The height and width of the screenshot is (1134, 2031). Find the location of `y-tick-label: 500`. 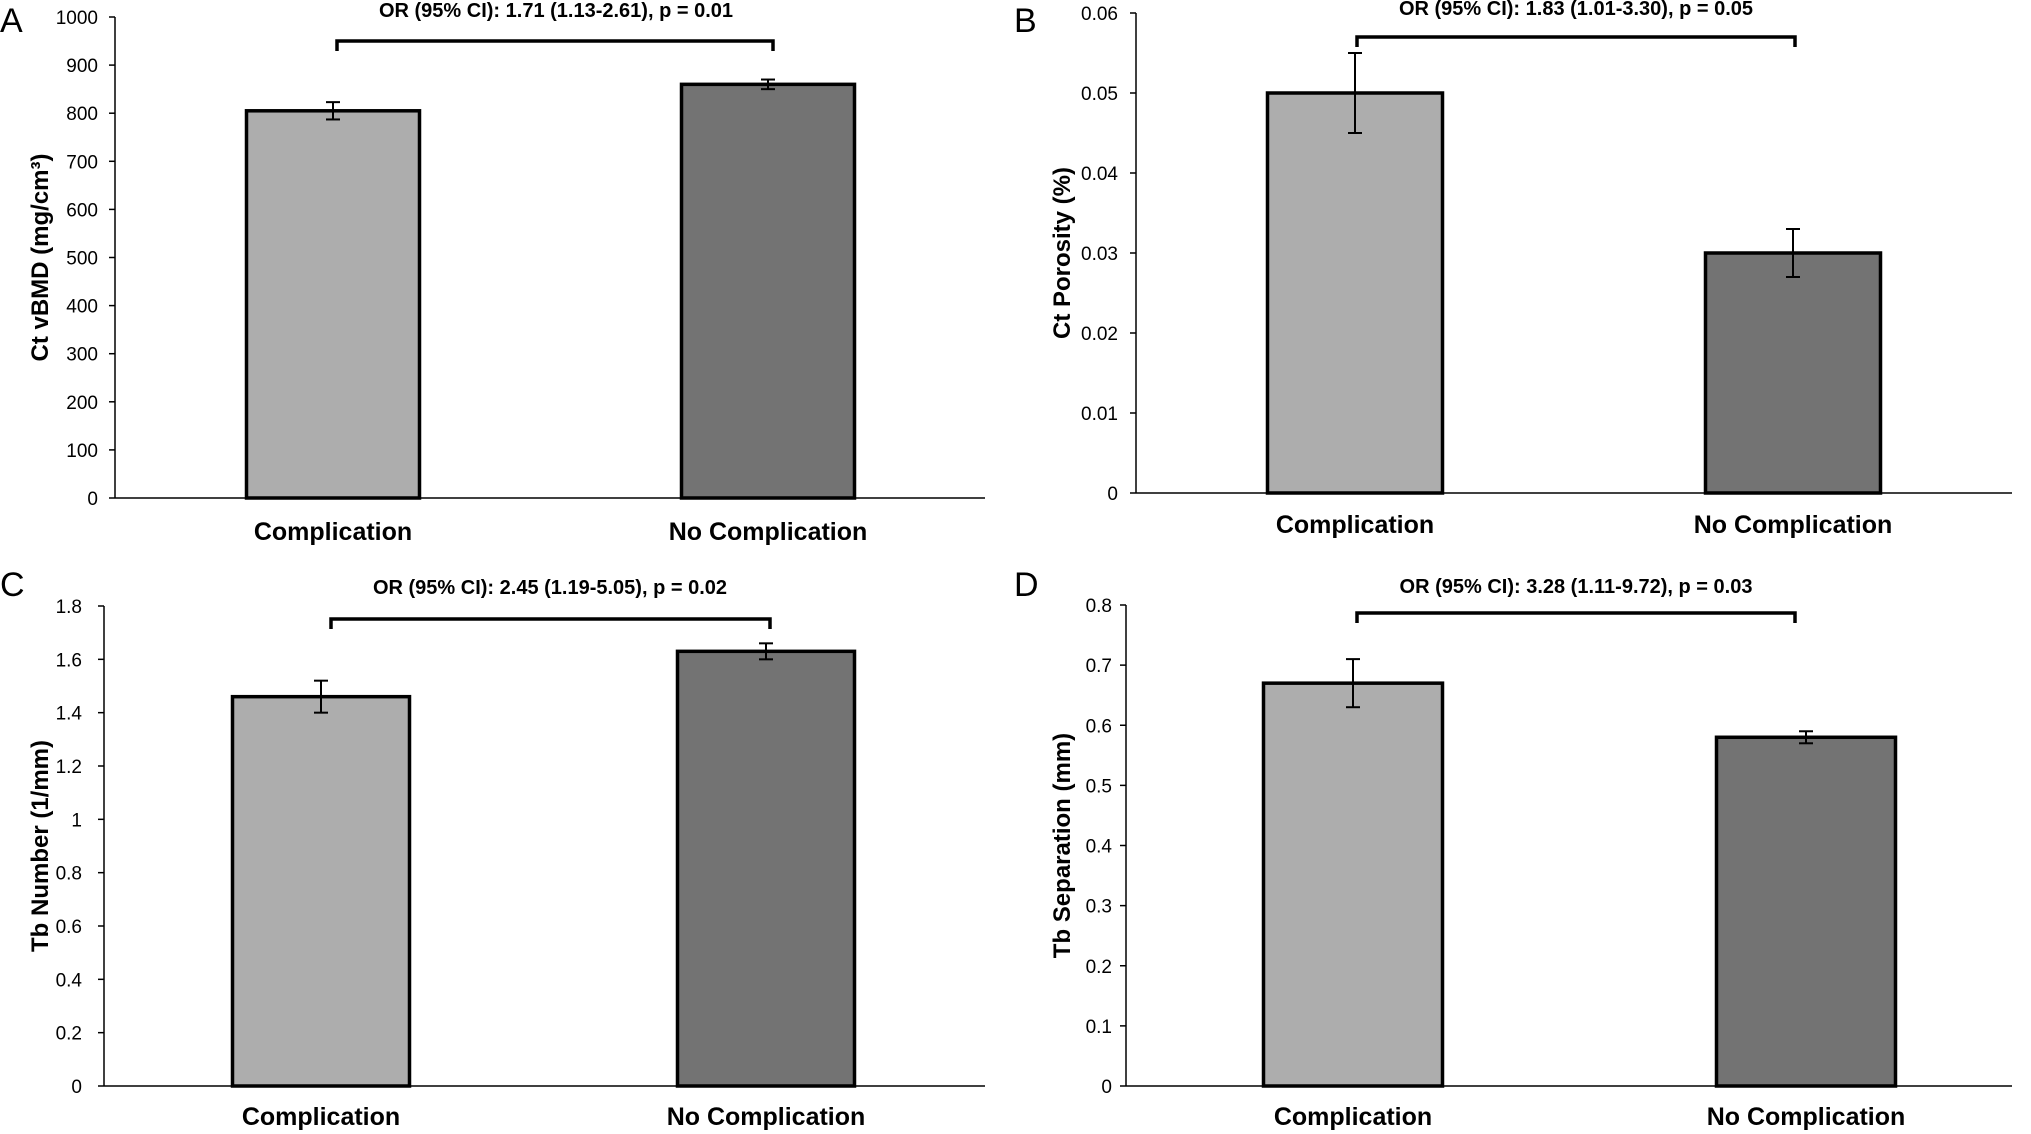

y-tick-label: 500 is located at coordinates (82, 259).